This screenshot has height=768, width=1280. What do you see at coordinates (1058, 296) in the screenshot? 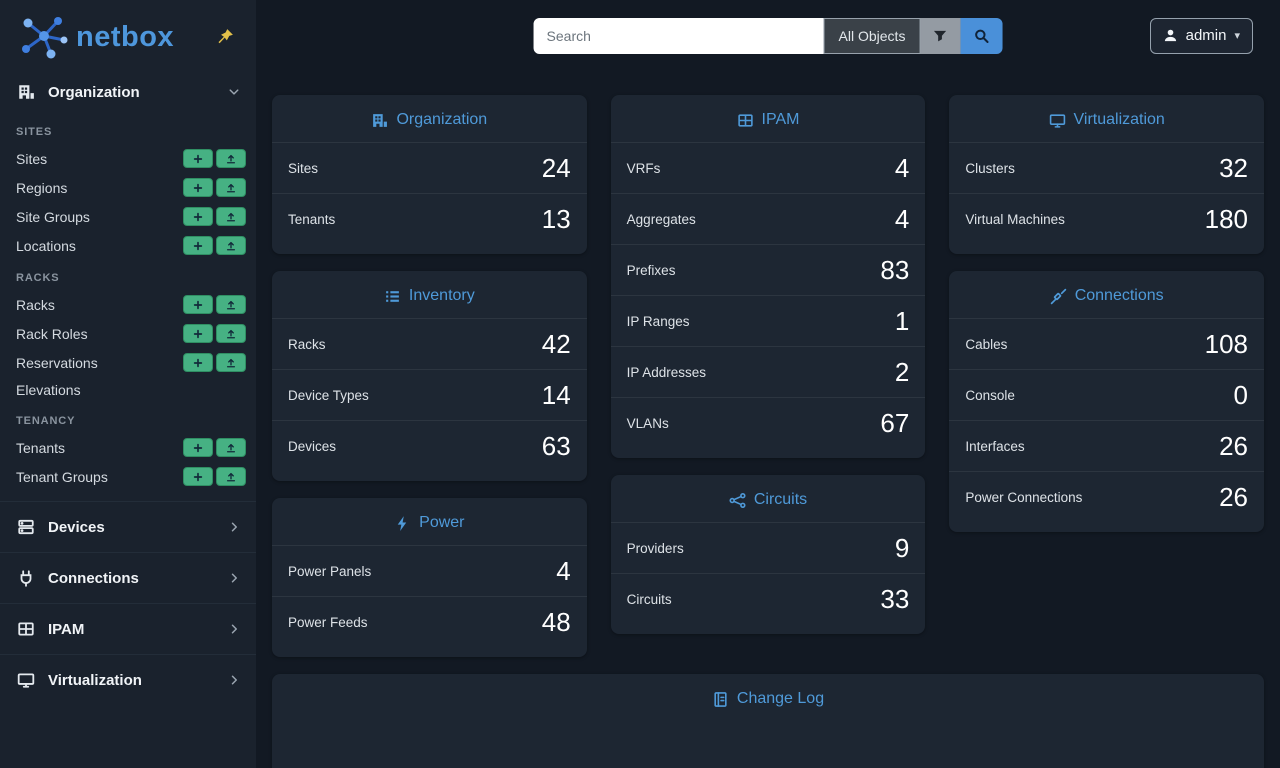
I see `cable-icon` at bounding box center [1058, 296].